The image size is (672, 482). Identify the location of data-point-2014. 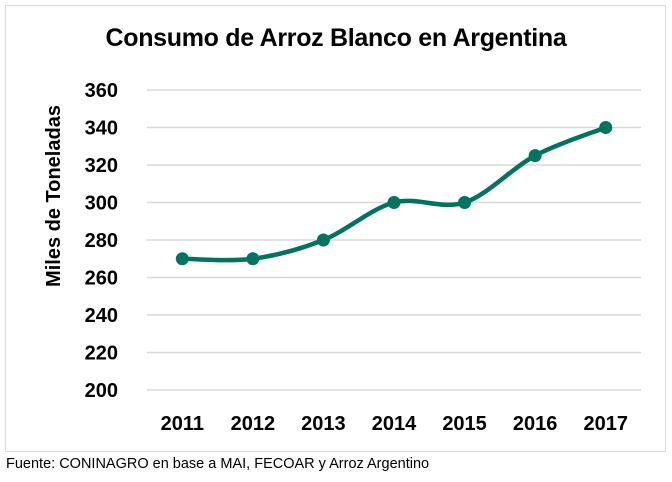
(394, 202).